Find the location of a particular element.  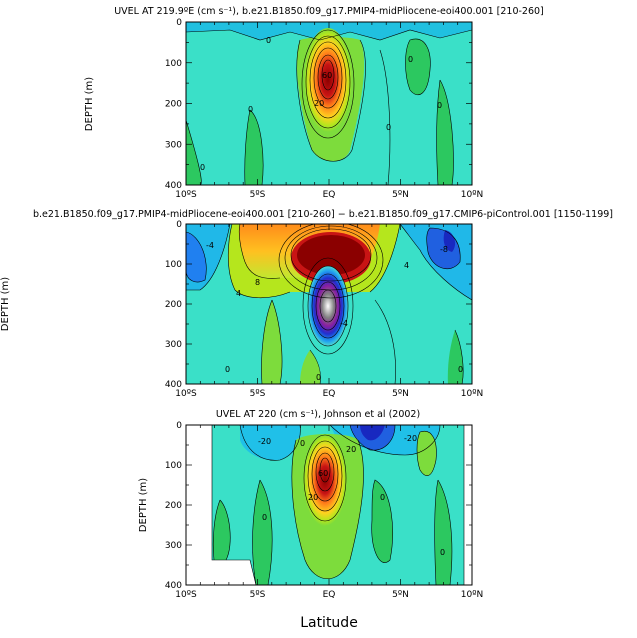

panel-3-contours is located at coordinates (338, 505).